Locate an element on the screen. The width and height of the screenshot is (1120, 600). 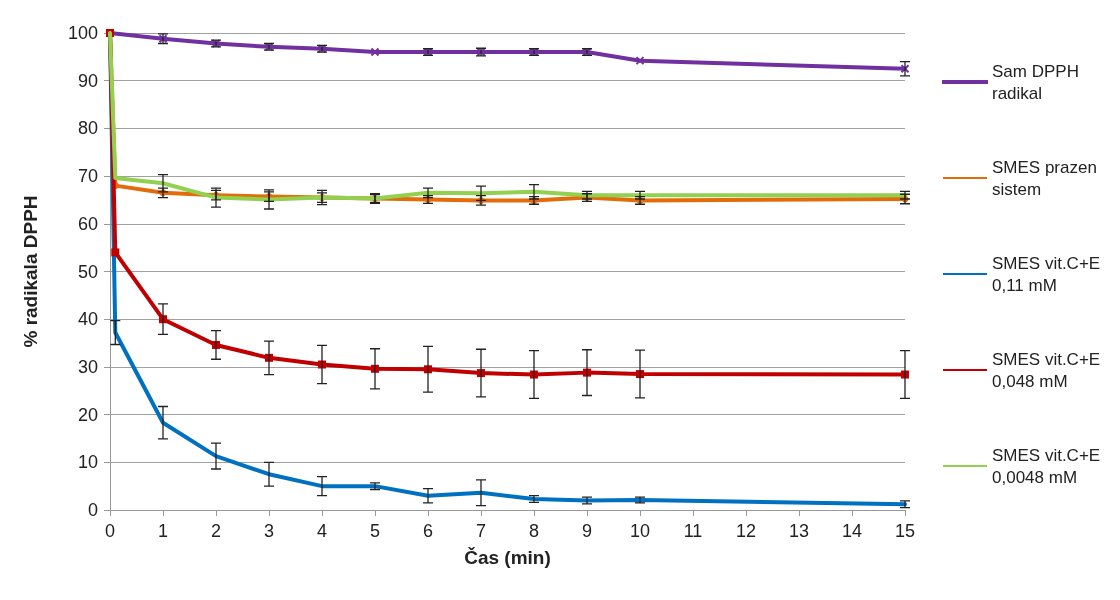
y-tick-label: 50 is located at coordinates (87, 271).